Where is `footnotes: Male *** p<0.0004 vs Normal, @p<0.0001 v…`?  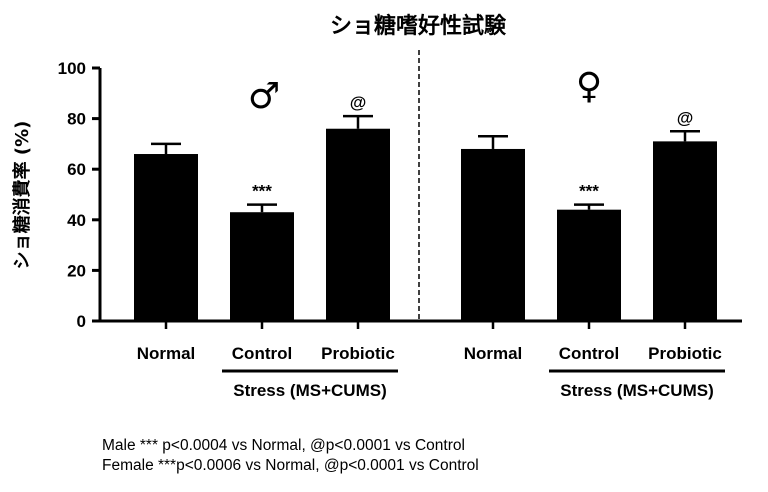 footnotes: Male *** p<0.0004 vs Normal, @p<0.0001 v… is located at coordinates (290, 456).